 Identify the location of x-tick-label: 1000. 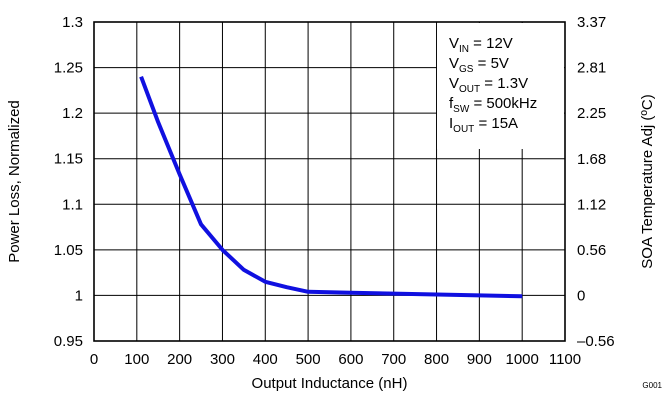
(521, 359).